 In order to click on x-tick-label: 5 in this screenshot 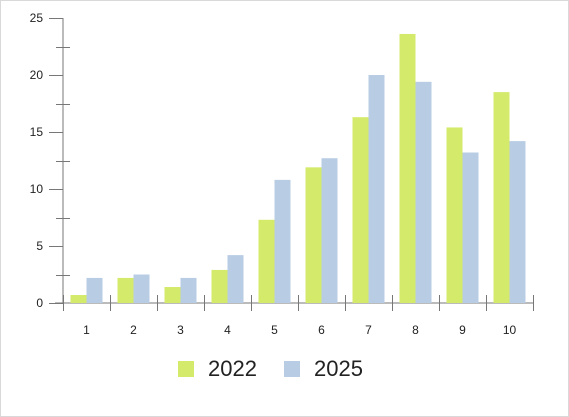, I will do `click(274, 330)`.